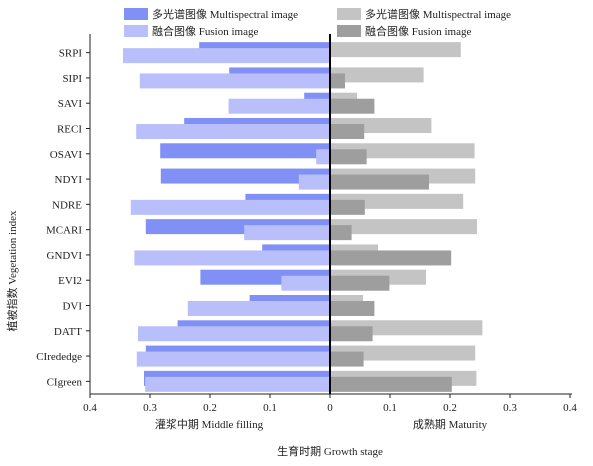 This screenshot has width=593, height=466. What do you see at coordinates (245, 151) in the screenshot?
I see `bar-middle-filling-multispectral-osavi` at bounding box center [245, 151].